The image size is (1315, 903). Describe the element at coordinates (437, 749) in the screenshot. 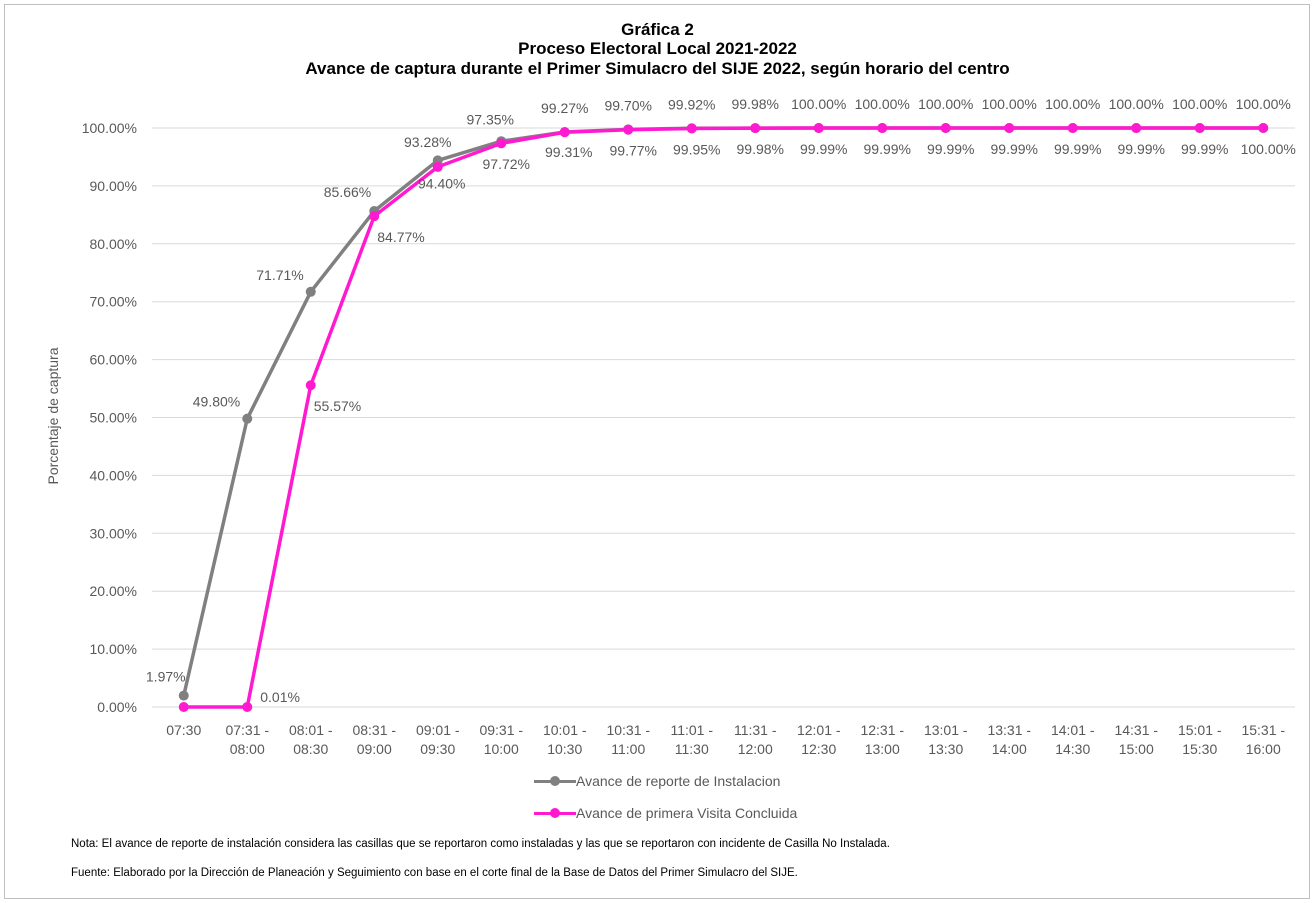

I see `x-tick-label: 09:30` at that location.